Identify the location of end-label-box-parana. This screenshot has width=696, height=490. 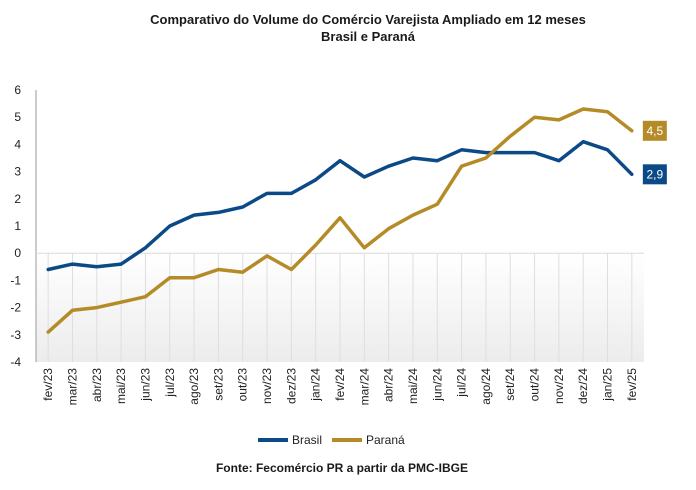
(654, 130).